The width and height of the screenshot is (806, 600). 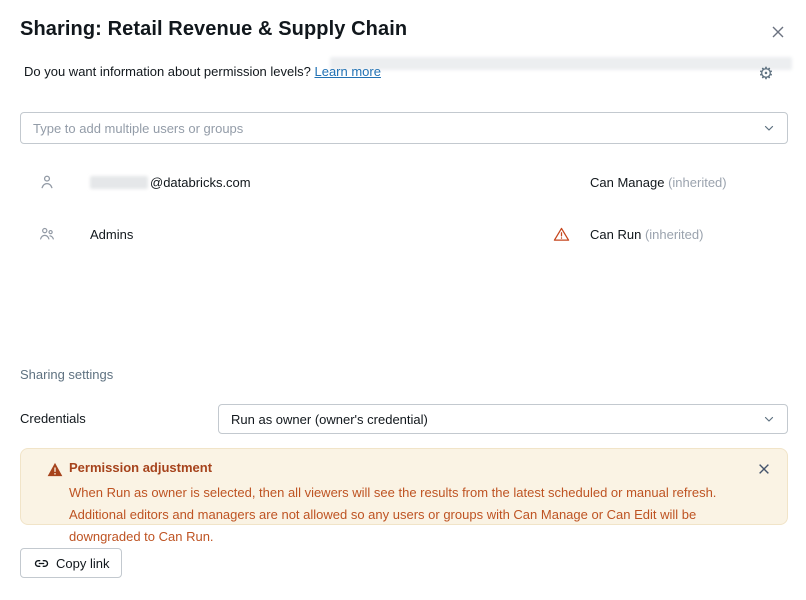 What do you see at coordinates (503, 419) in the screenshot?
I see `credentials-select: Run as owner (owner's credential)` at bounding box center [503, 419].